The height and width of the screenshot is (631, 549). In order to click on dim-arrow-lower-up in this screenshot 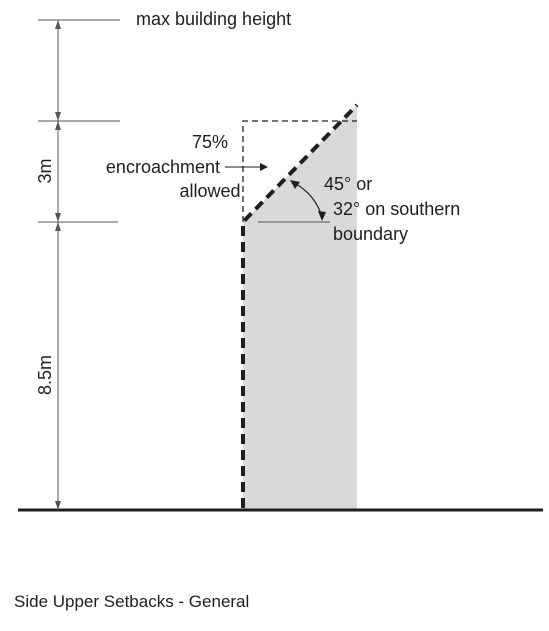, I will do `click(58, 226)`.